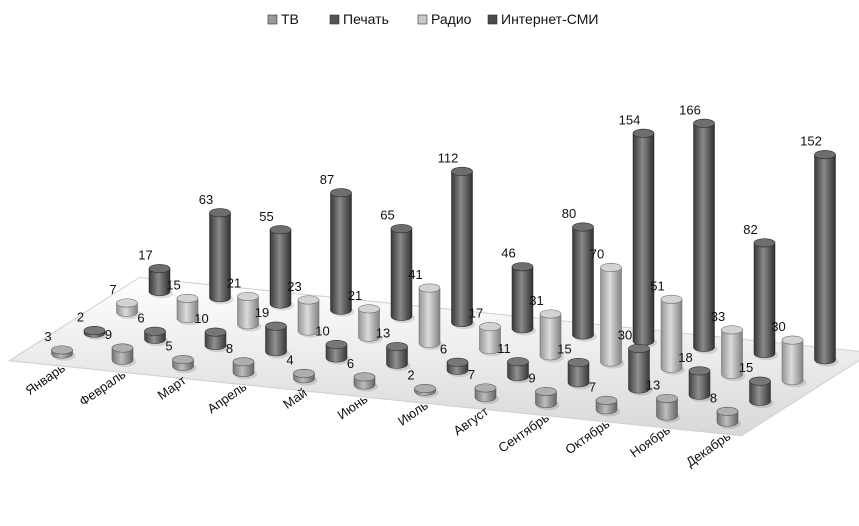 This screenshot has height=526, width=859. Describe the element at coordinates (640, 369) in the screenshot. I see `bar-печать-октябрь` at that location.